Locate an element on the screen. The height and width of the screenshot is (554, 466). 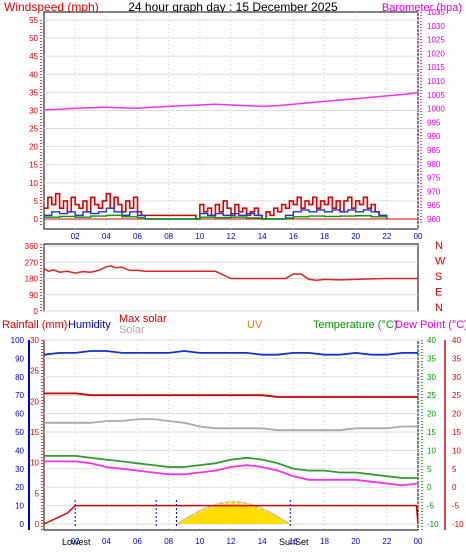
barometer-tick-label: 1025 is located at coordinates (436, 40).